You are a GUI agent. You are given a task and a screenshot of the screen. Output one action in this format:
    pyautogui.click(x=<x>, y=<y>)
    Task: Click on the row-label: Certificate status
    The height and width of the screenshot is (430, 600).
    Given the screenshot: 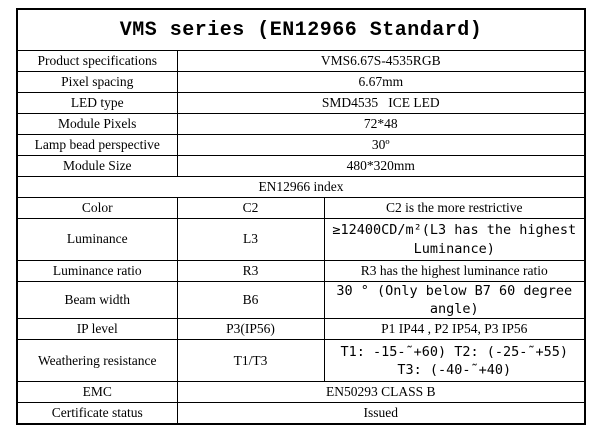 What is the action you would take?
    pyautogui.click(x=97, y=413)
    